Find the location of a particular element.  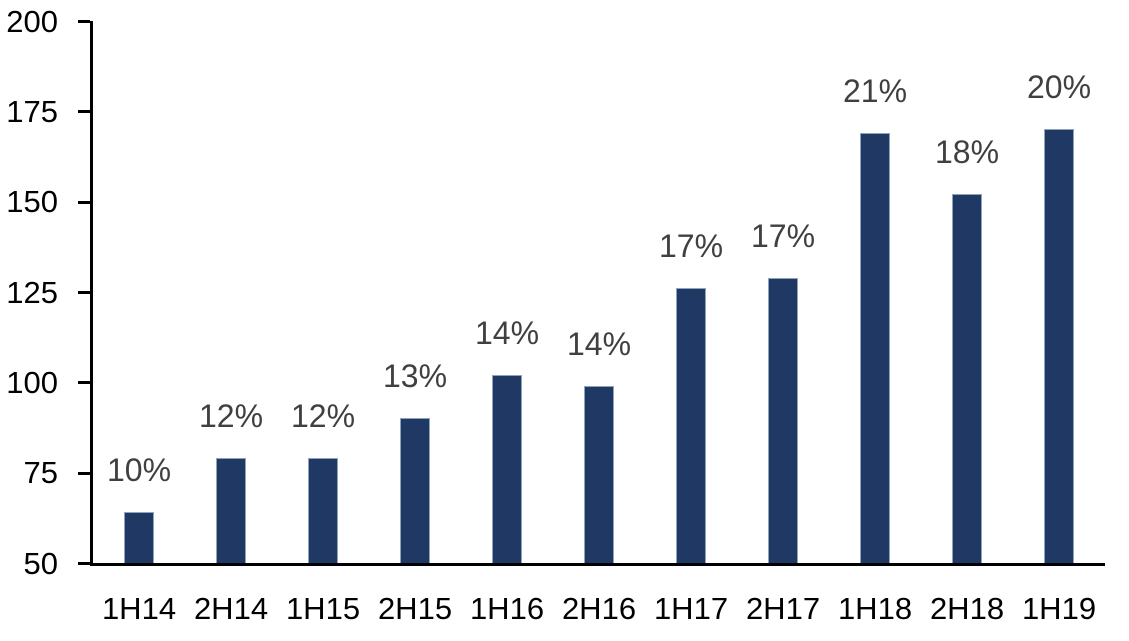

y-axis: 50 75 100 125 150 175 200 is located at coordinates (45, 320).